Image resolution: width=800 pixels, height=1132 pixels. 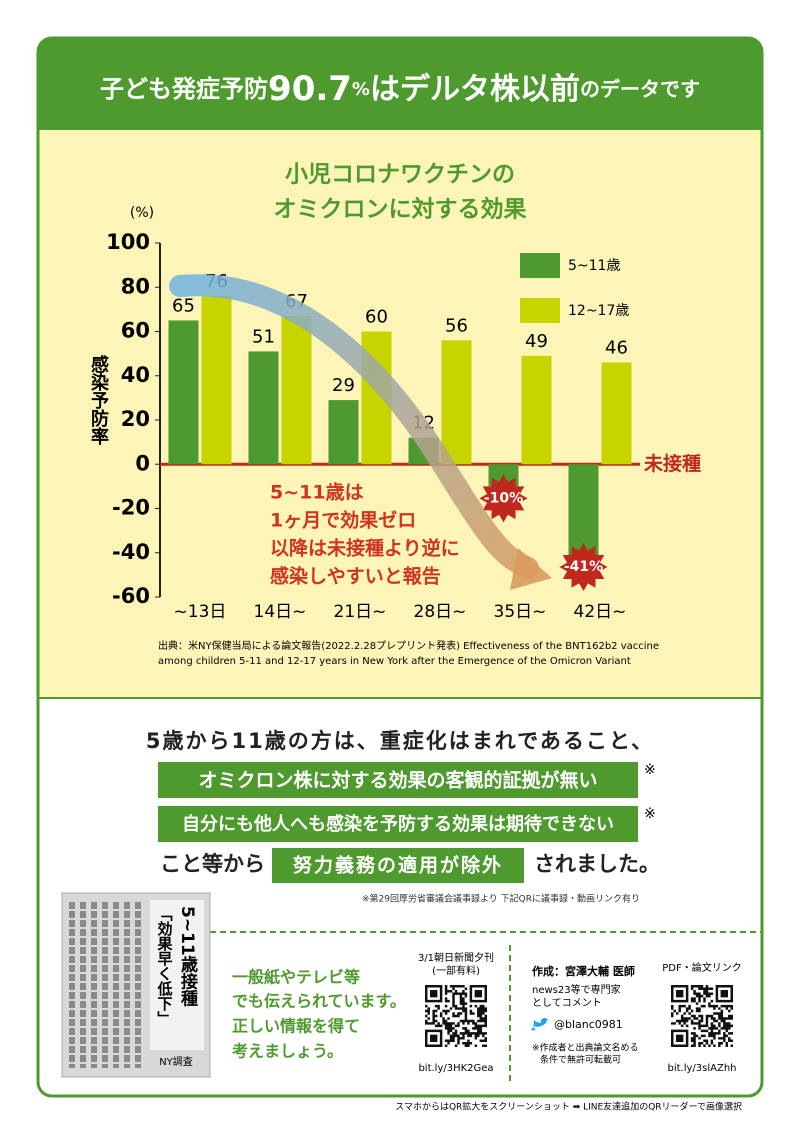 I want to click on y-tick-label: 80, so click(x=135, y=286).